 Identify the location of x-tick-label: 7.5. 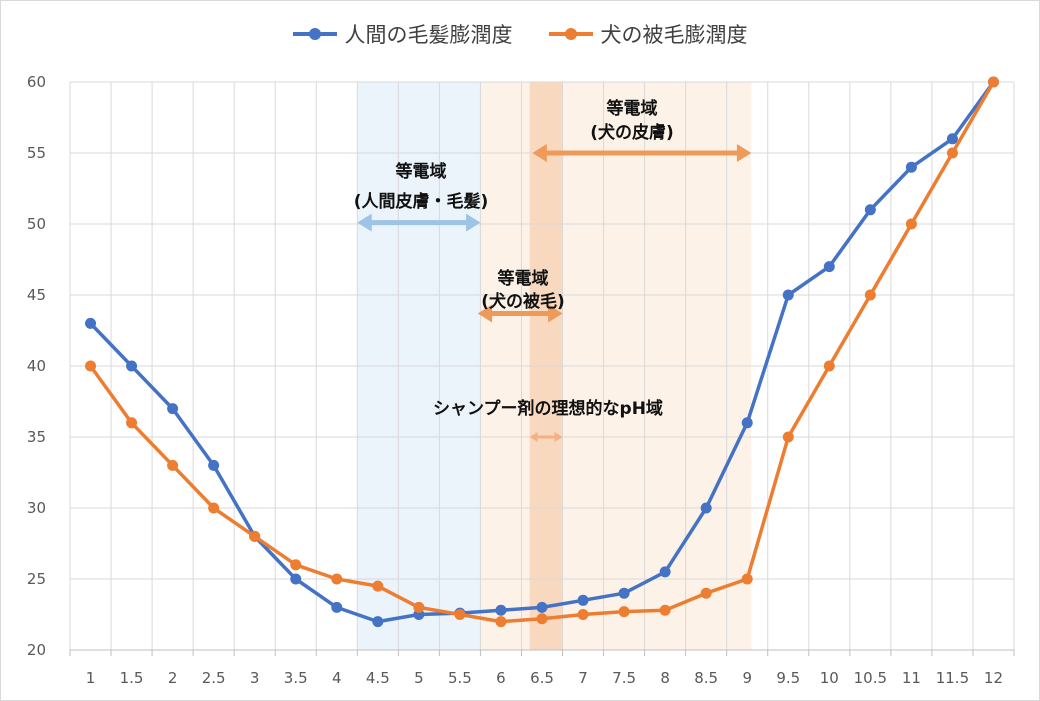
(624, 678).